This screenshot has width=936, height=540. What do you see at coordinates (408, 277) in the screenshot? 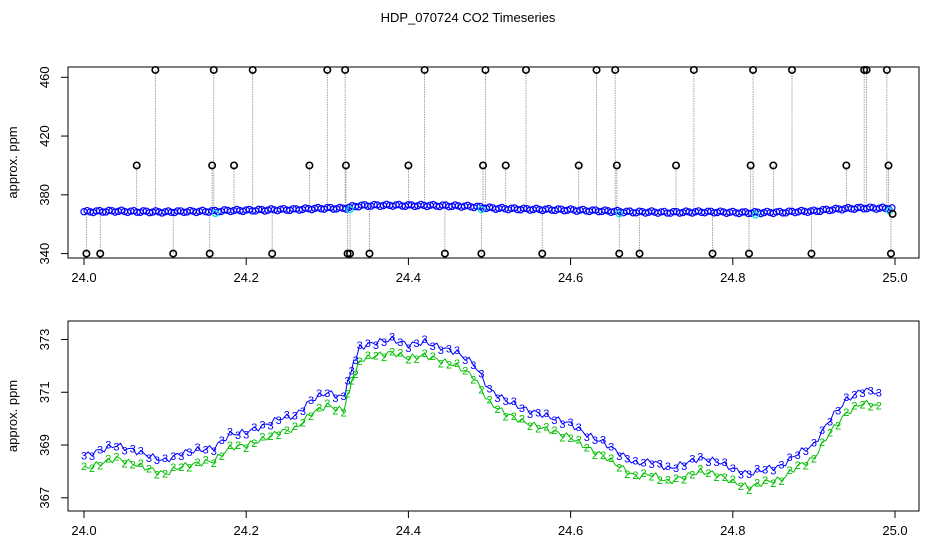
I see `x-tick-label: 24.4` at bounding box center [408, 277].